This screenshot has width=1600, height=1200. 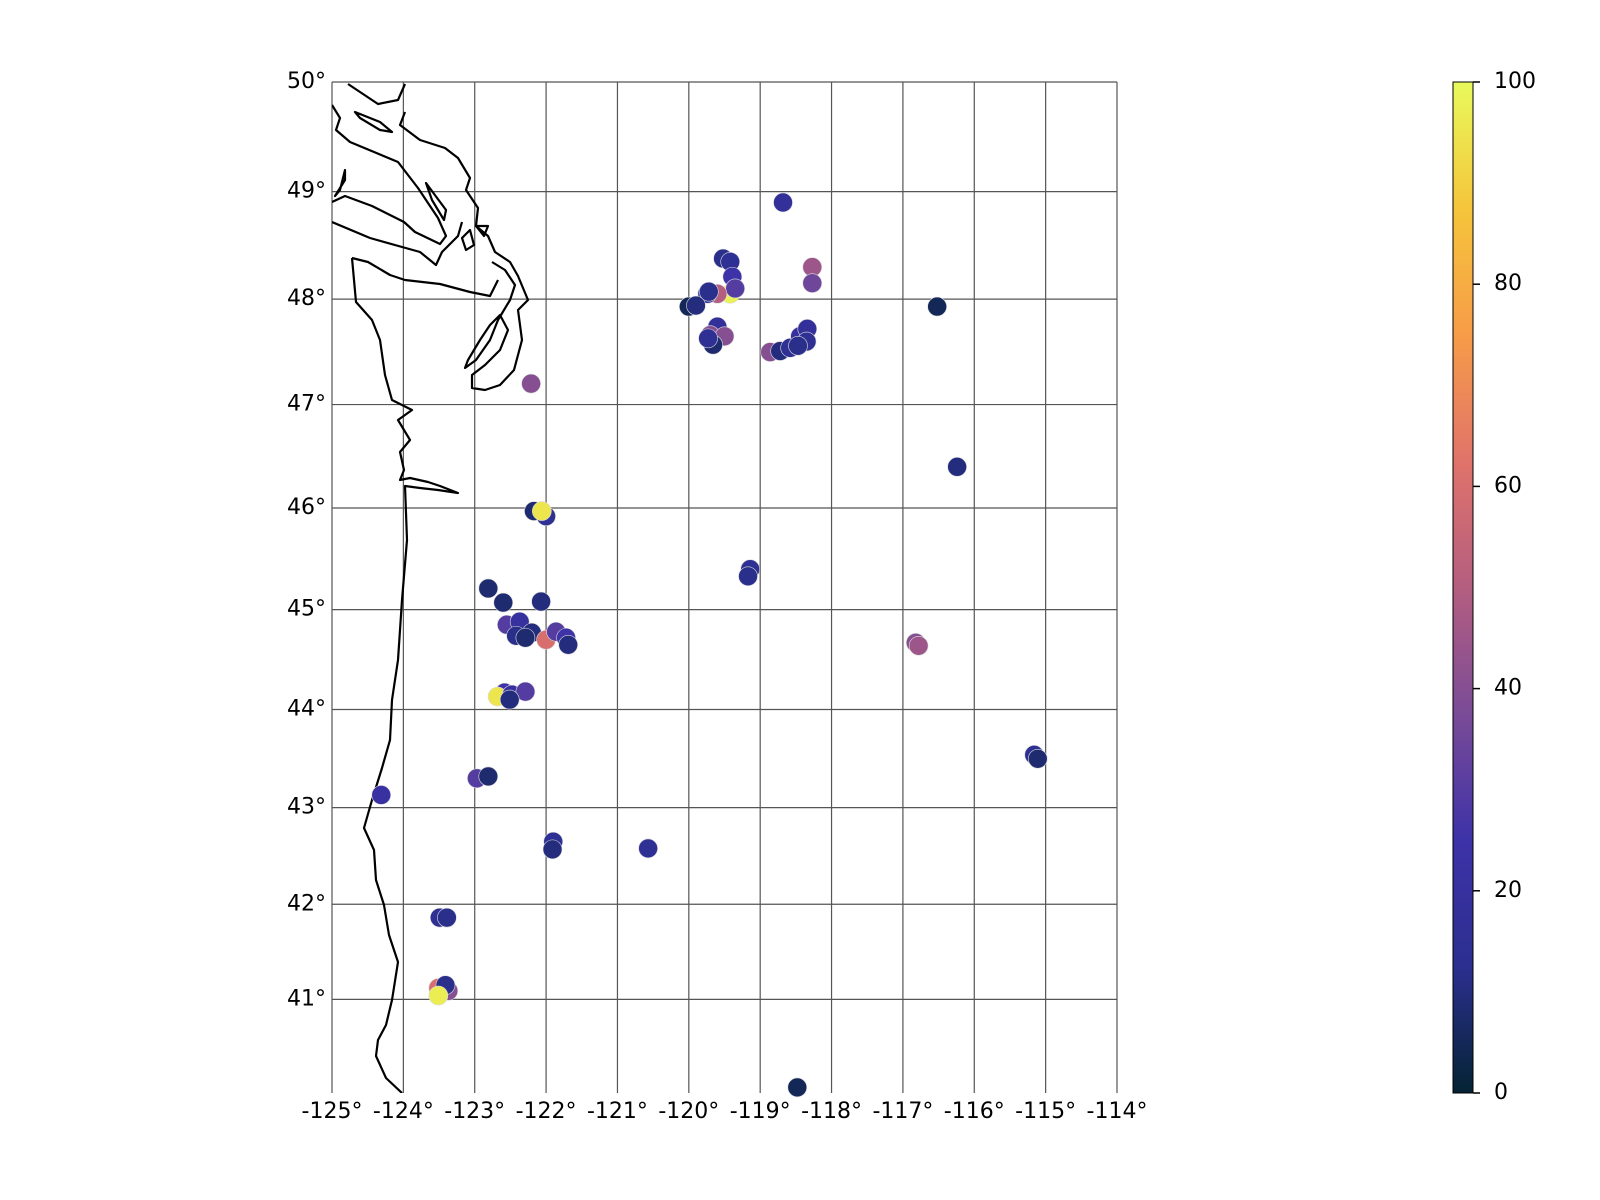 What do you see at coordinates (1045, 1111) in the screenshot?
I see `x-tick-label: -115°` at bounding box center [1045, 1111].